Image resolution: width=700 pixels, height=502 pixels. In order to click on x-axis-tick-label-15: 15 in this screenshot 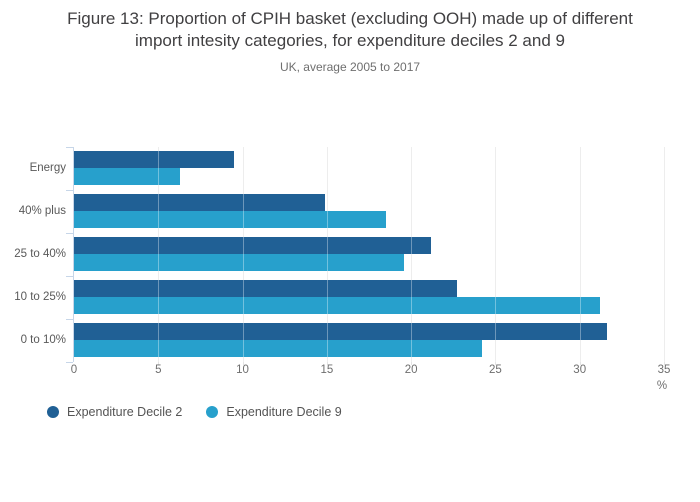, I will do `click(327, 370)`.